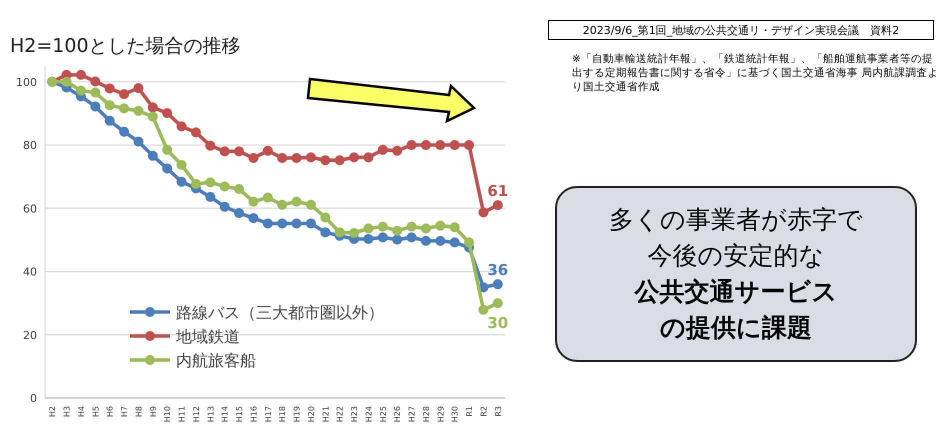 The height and width of the screenshot is (431, 944). Describe the element at coordinates (736, 328) in the screenshot. I see `text: の提供に課題` at that location.